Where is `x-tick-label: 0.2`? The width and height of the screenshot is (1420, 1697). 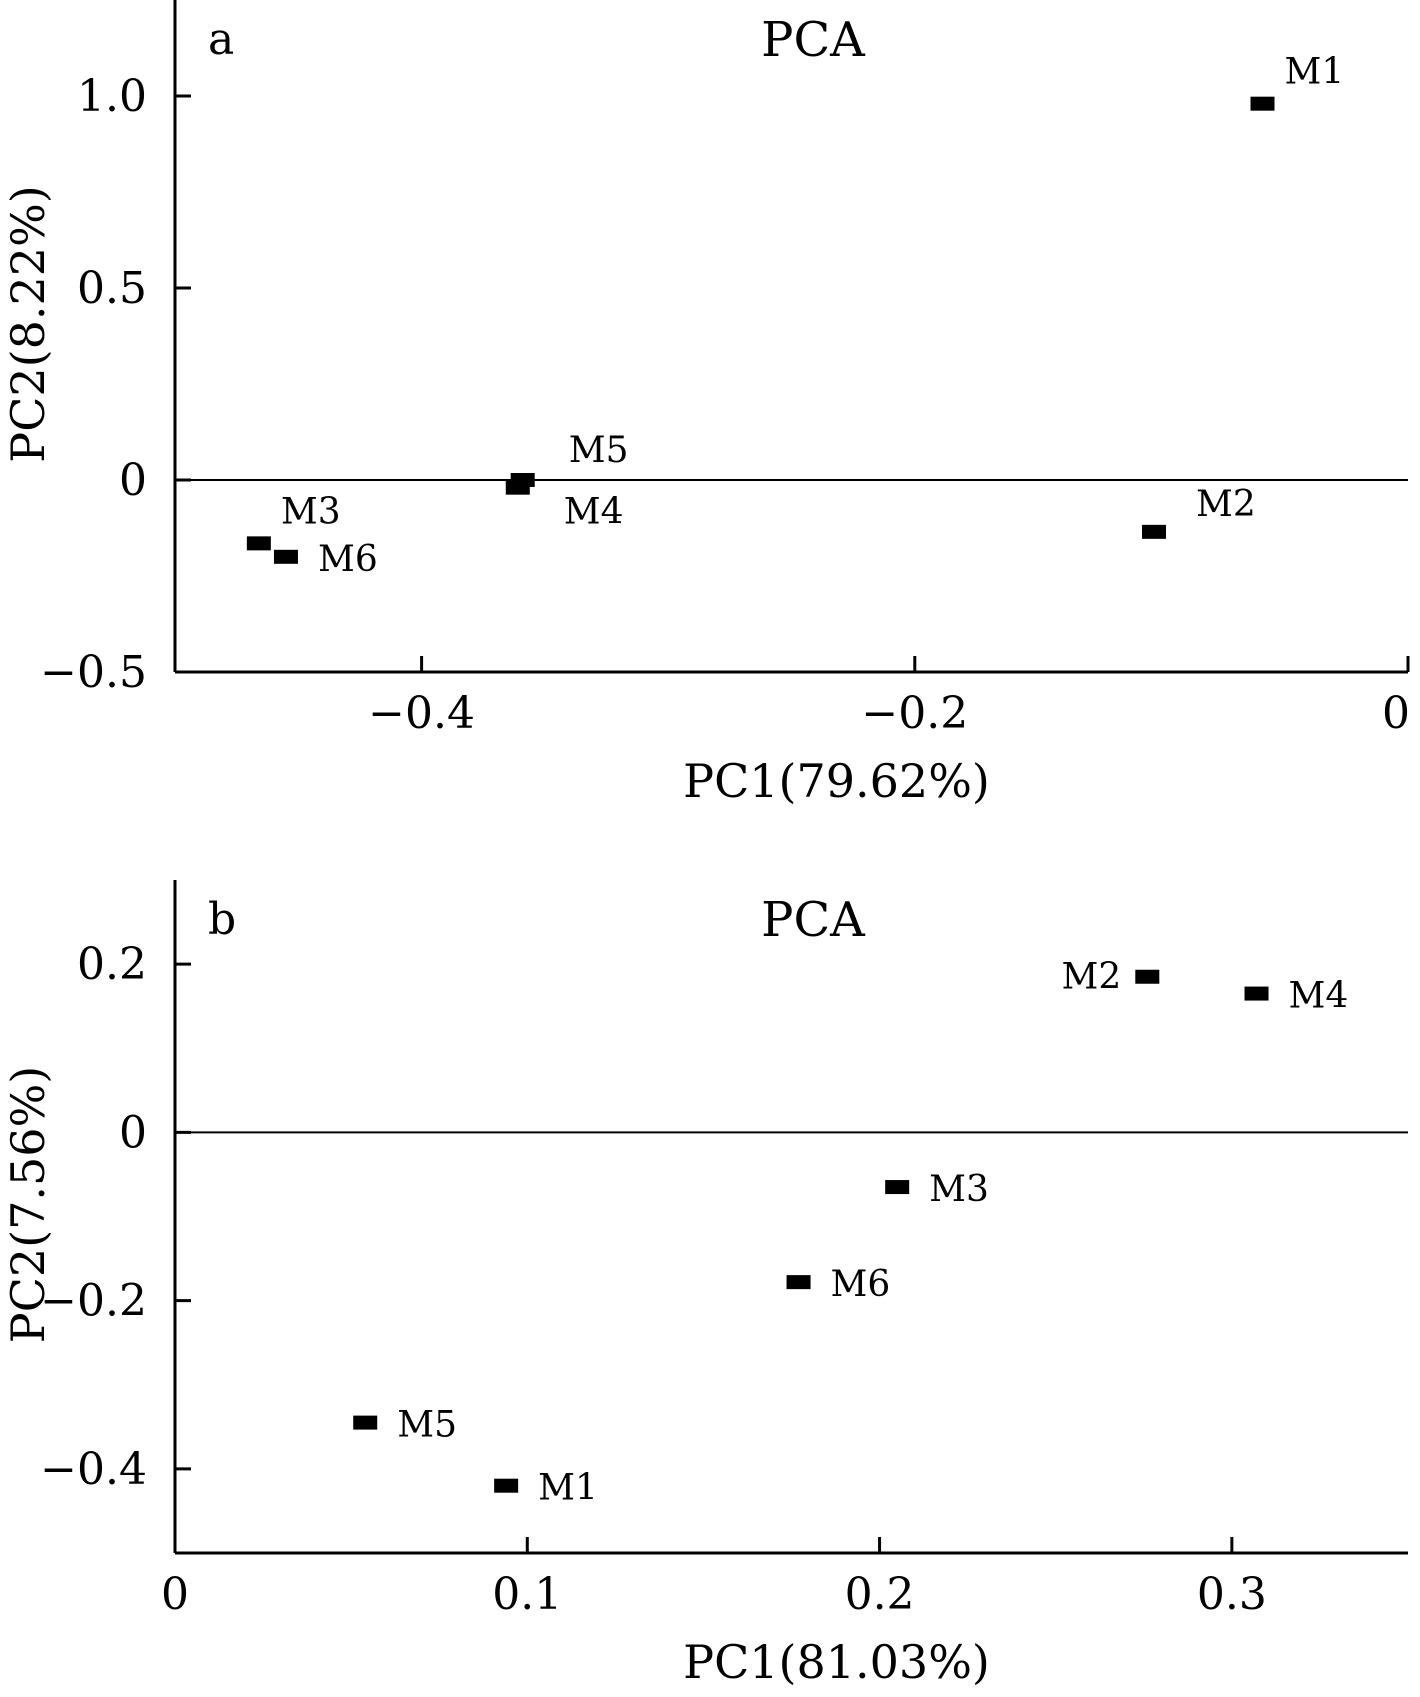
x-tick-label: 0.2 is located at coordinates (880, 1594).